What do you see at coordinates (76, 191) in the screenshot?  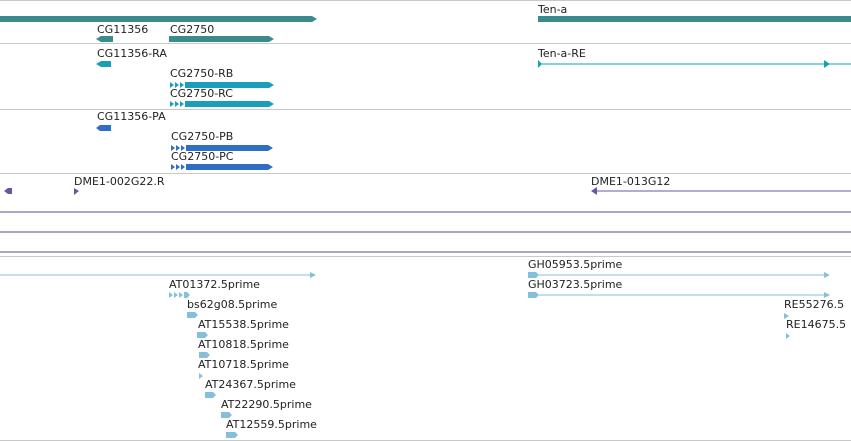 I see `clone-dme1-002g22-glyph` at bounding box center [76, 191].